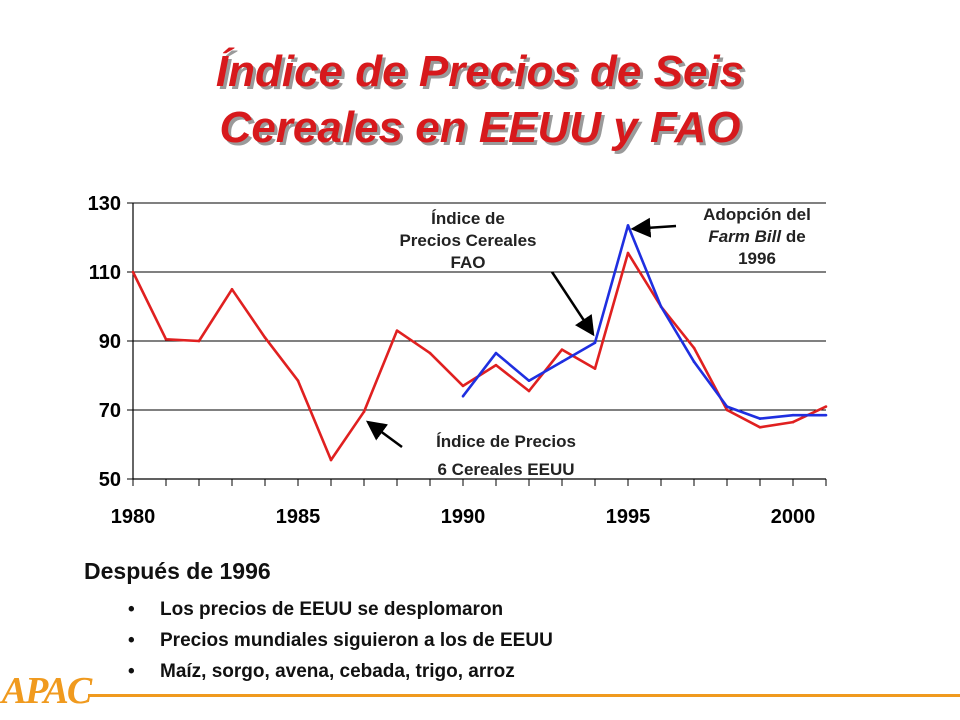 Image resolution: width=960 pixels, height=720 pixels. I want to click on annotation-us: Índice de Precios 6 Cereales EEUU, so click(506, 456).